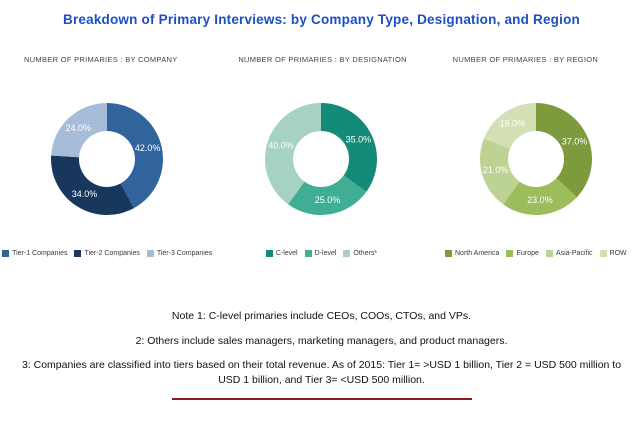 Image resolution: width=643 pixels, height=429 pixels. Describe the element at coordinates (40, 253) in the screenshot. I see `legend-label: Tier-1 Companies` at that location.